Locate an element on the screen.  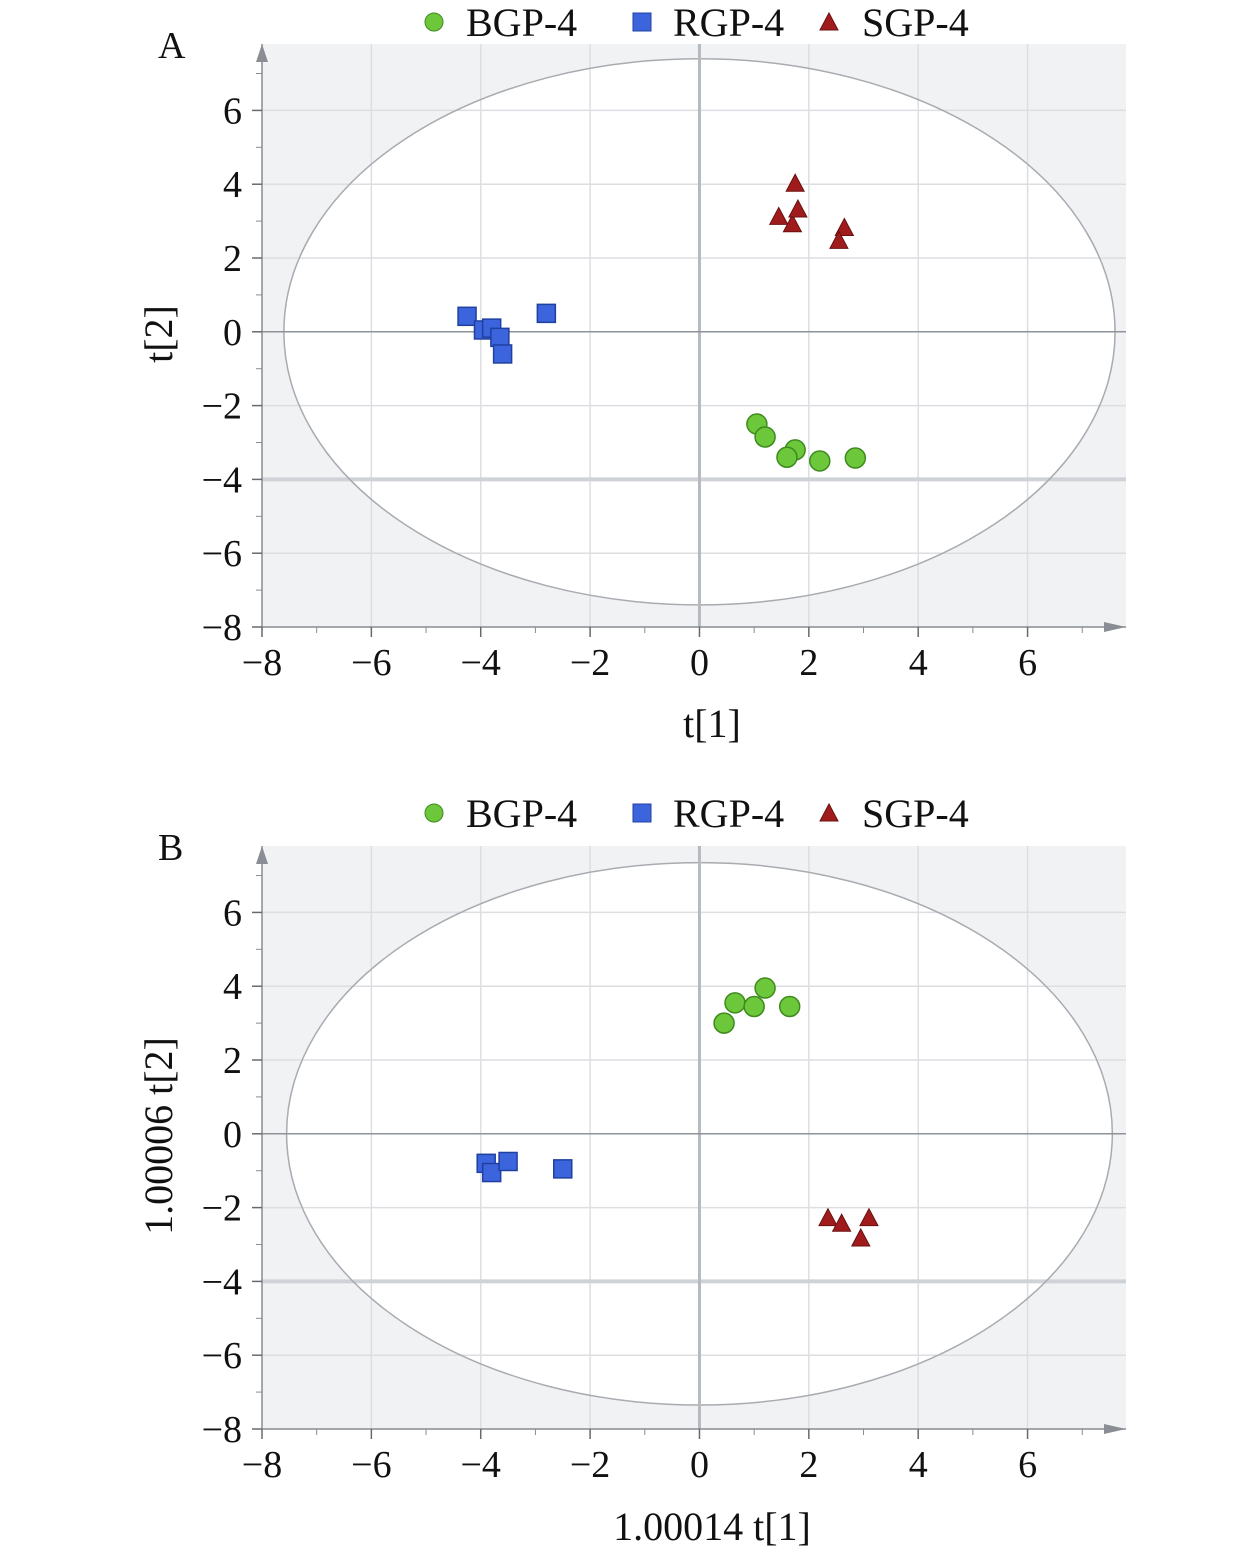
x-tick-label-a: −8 is located at coordinates (262, 663).